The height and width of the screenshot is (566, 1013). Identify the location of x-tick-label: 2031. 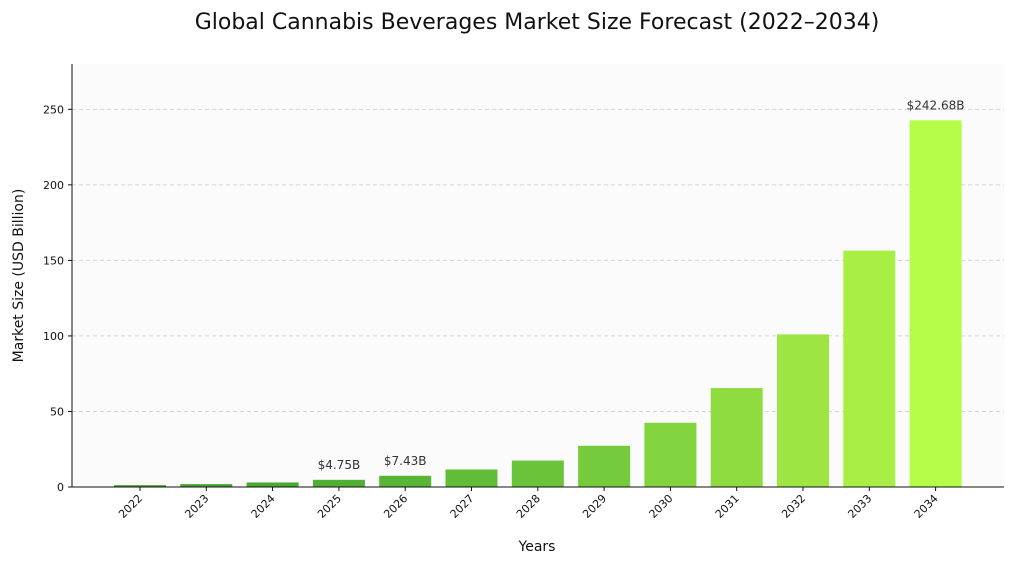
(727, 506).